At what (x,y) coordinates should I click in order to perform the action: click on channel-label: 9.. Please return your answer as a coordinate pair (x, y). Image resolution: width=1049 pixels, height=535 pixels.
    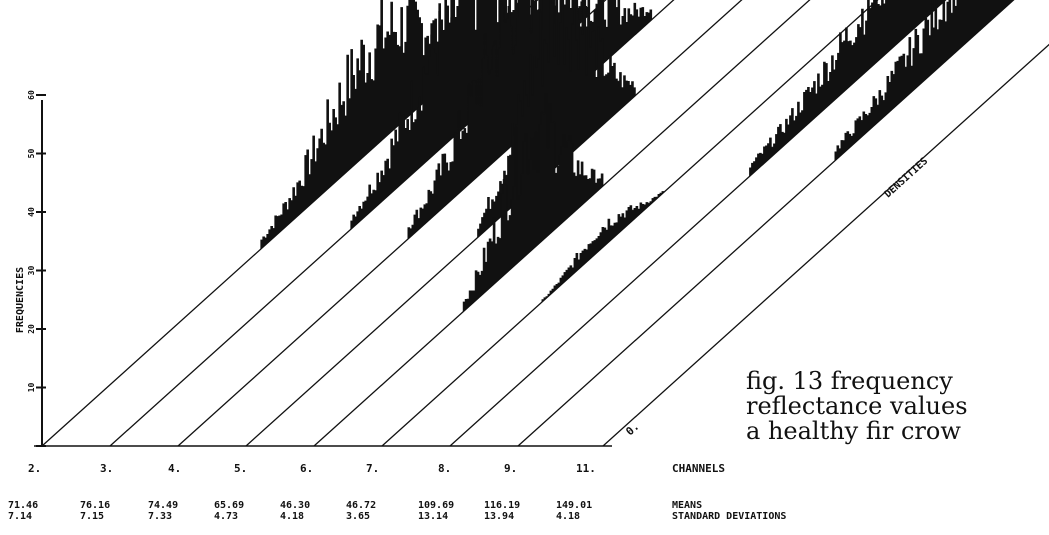
    Looking at the image, I should click on (510, 468).